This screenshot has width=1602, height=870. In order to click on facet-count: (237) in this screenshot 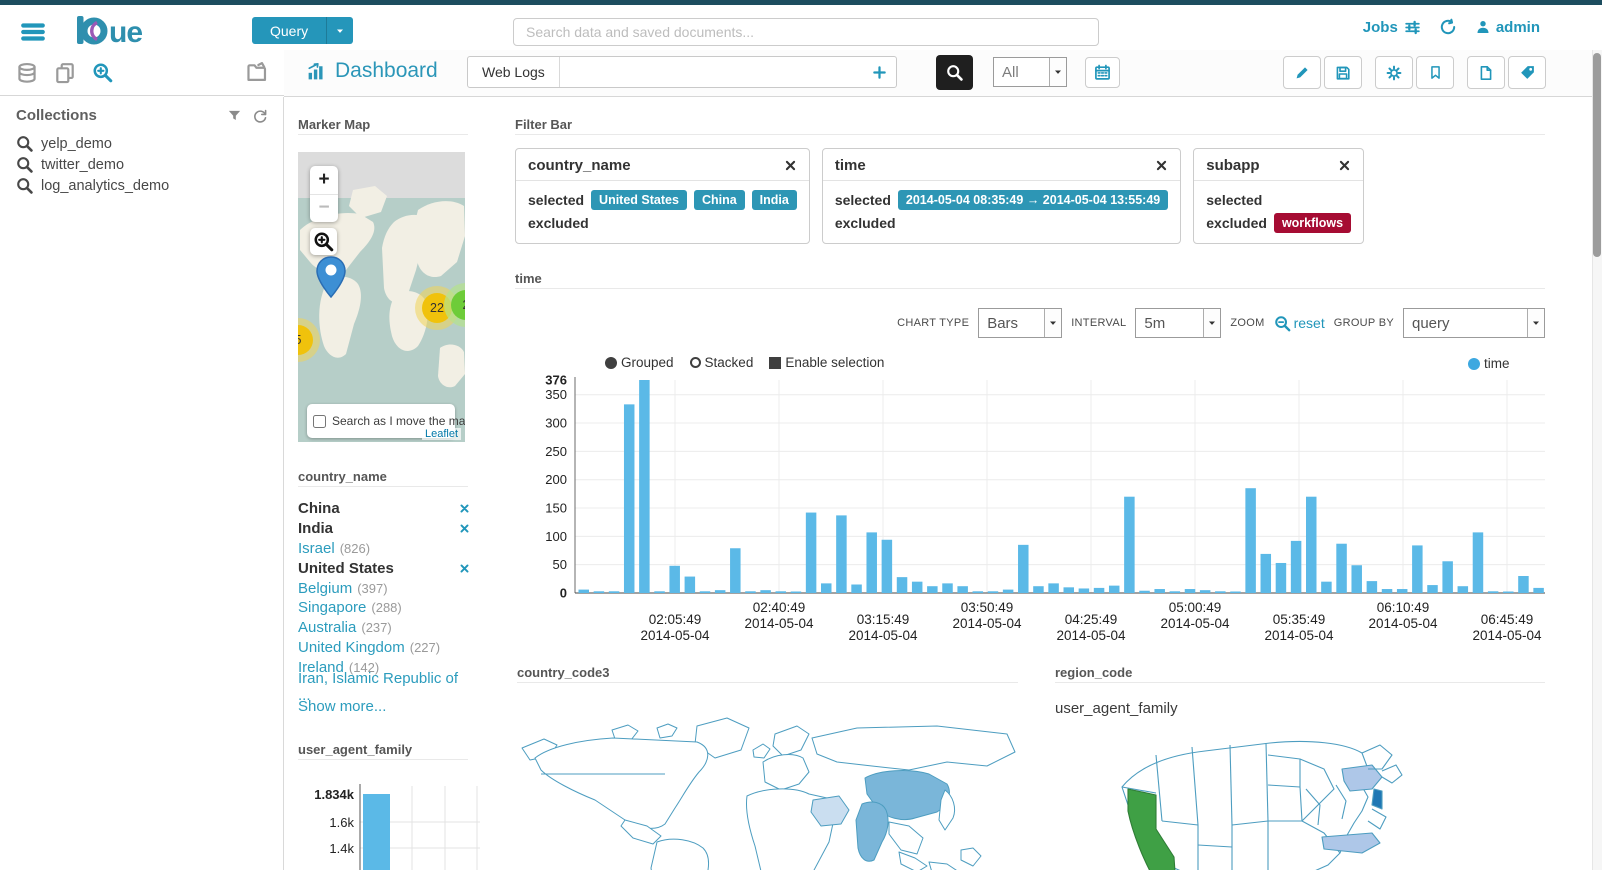, I will do `click(376, 628)`.